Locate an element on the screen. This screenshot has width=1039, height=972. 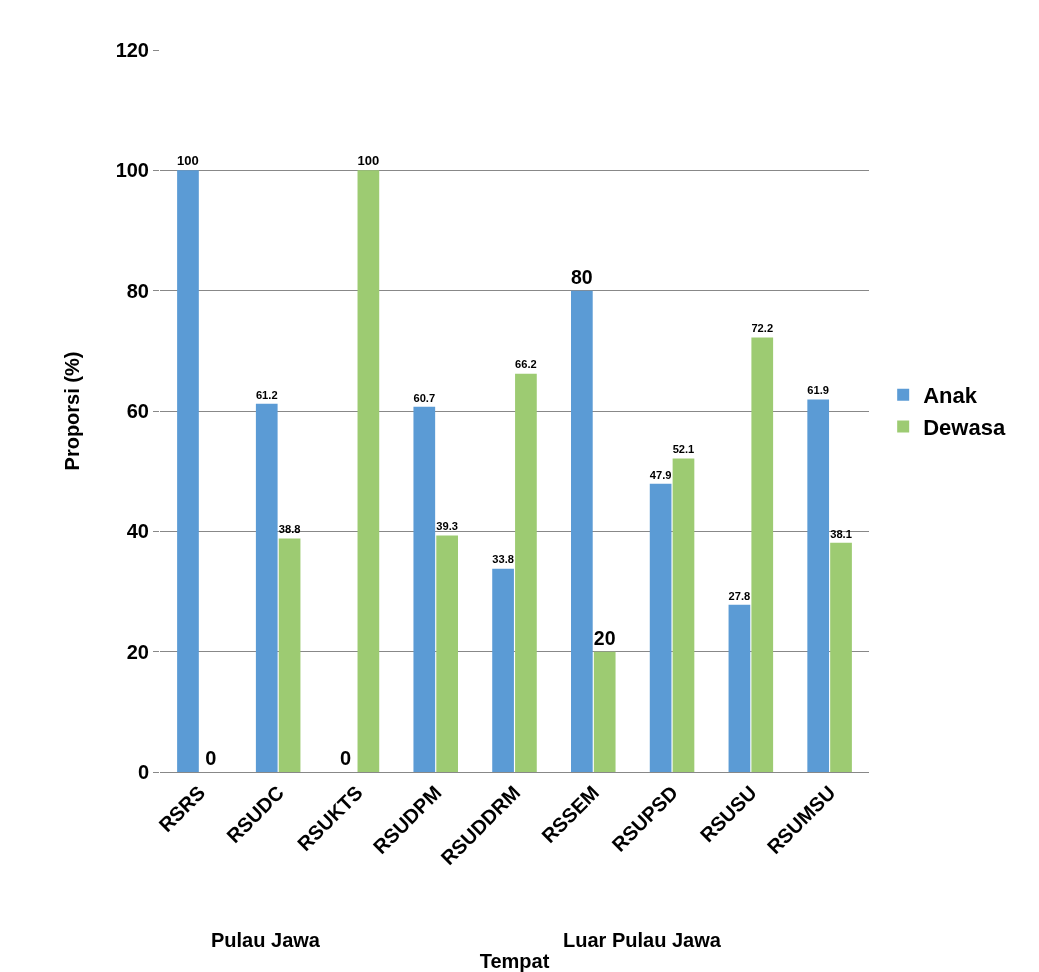
data-label: 61.9 is located at coordinates (818, 390).